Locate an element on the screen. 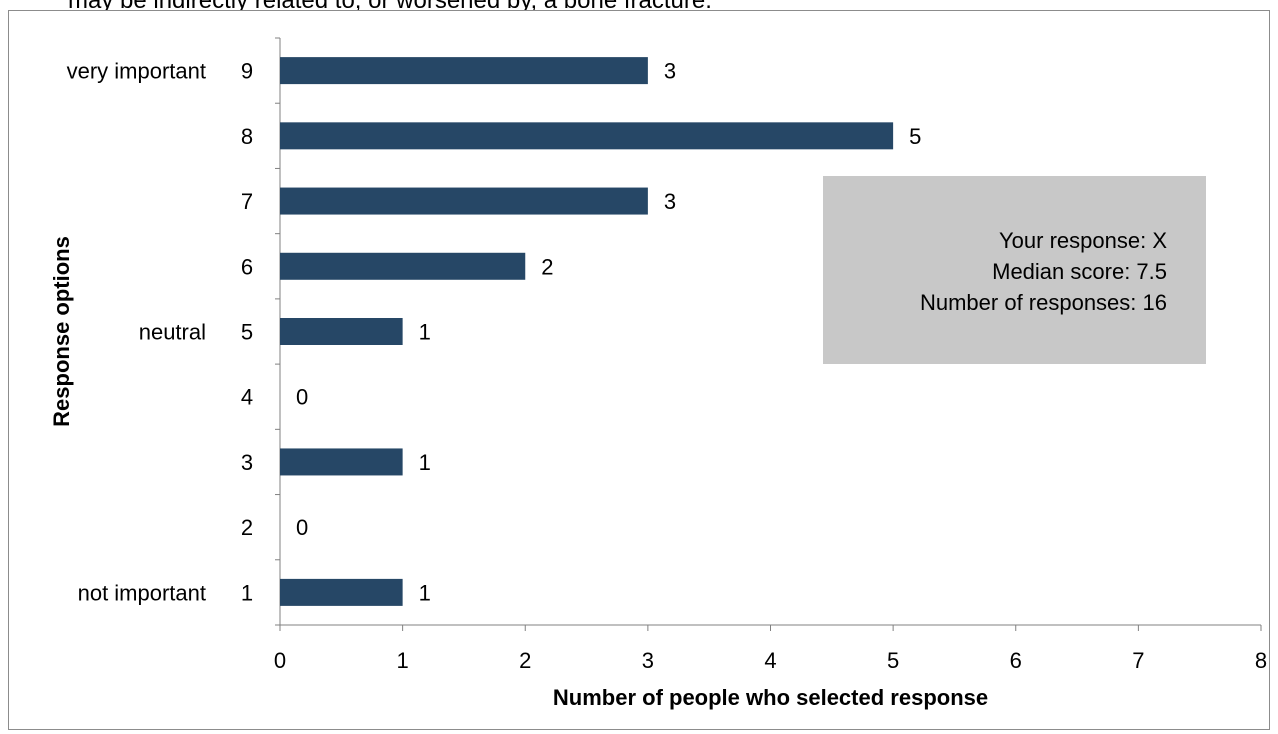  data-label: 2 is located at coordinates (547, 266).